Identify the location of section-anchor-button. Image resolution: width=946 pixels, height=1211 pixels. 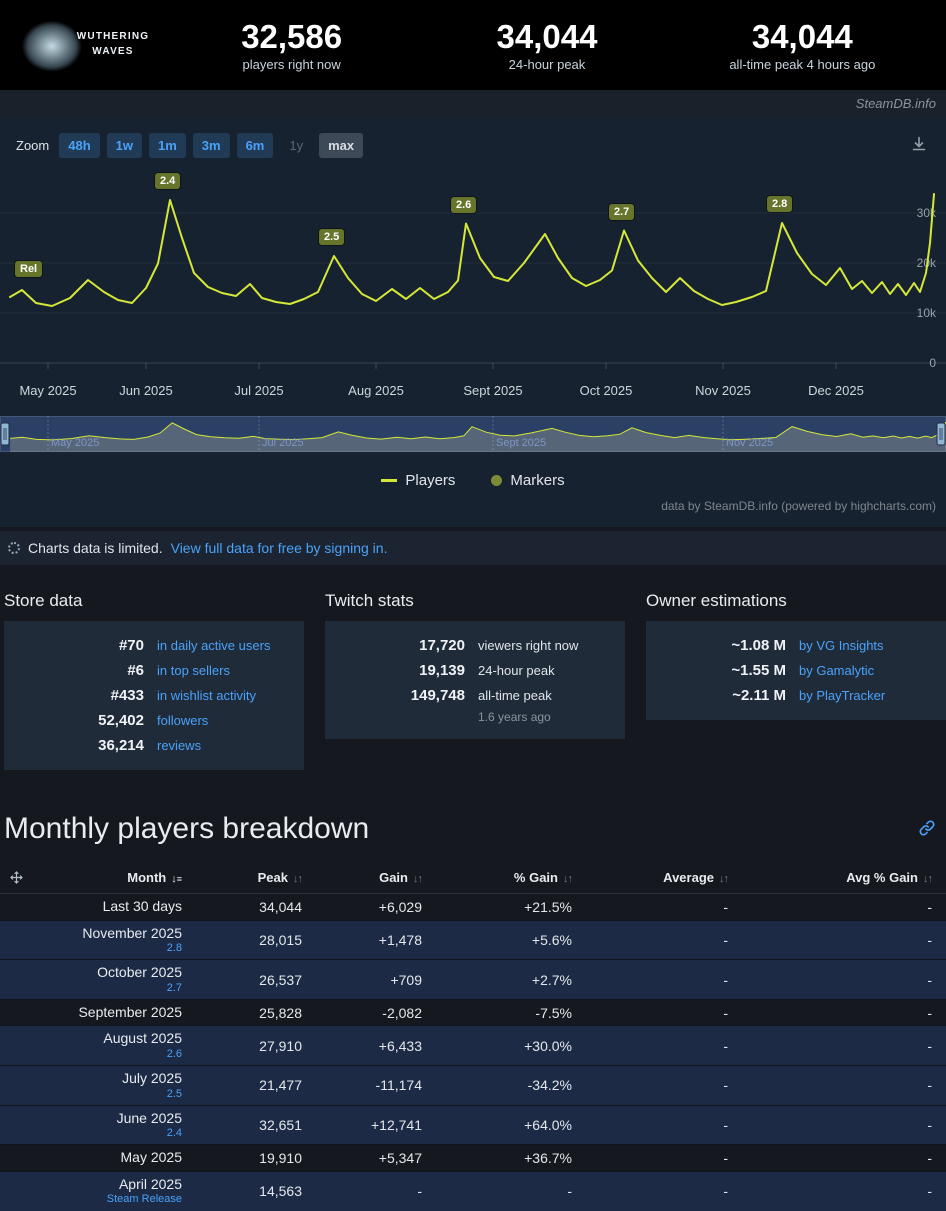
(927, 829).